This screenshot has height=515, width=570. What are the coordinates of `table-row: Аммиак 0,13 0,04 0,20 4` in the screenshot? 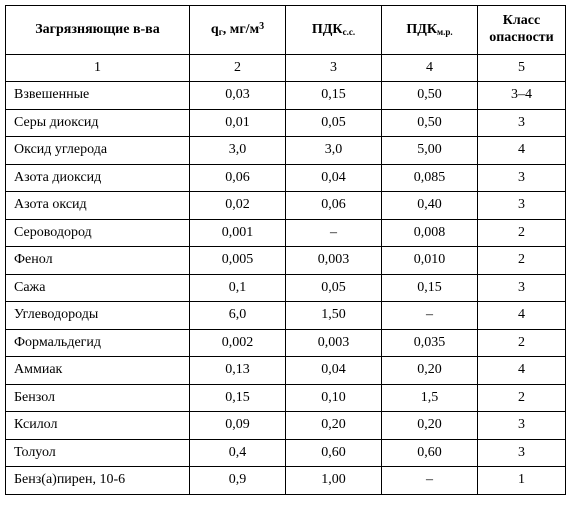 It's located at (285, 370).